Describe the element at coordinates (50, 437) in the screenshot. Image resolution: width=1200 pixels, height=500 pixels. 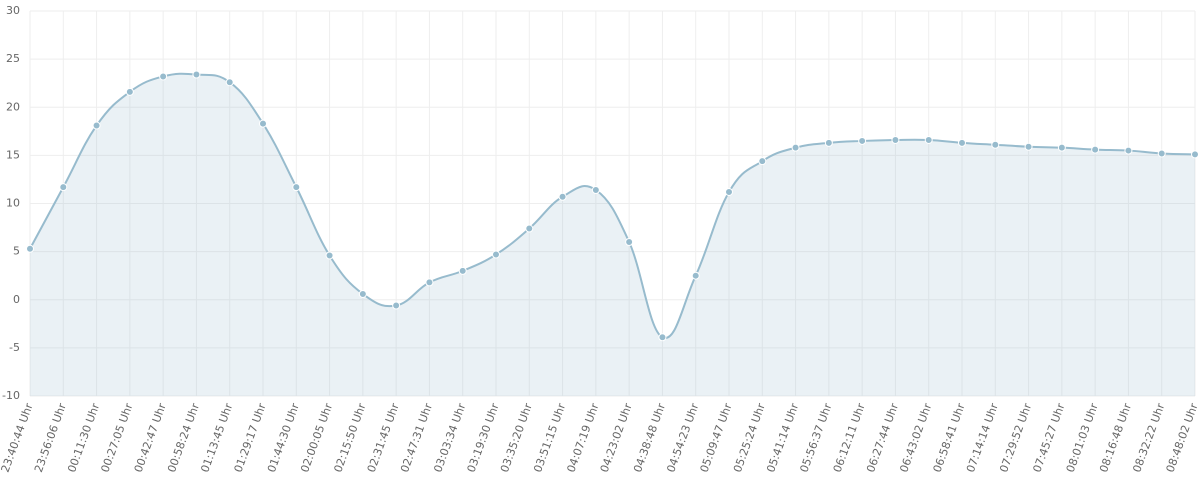
I see `x-tick-label: 23:56:06 Uhr` at that location.